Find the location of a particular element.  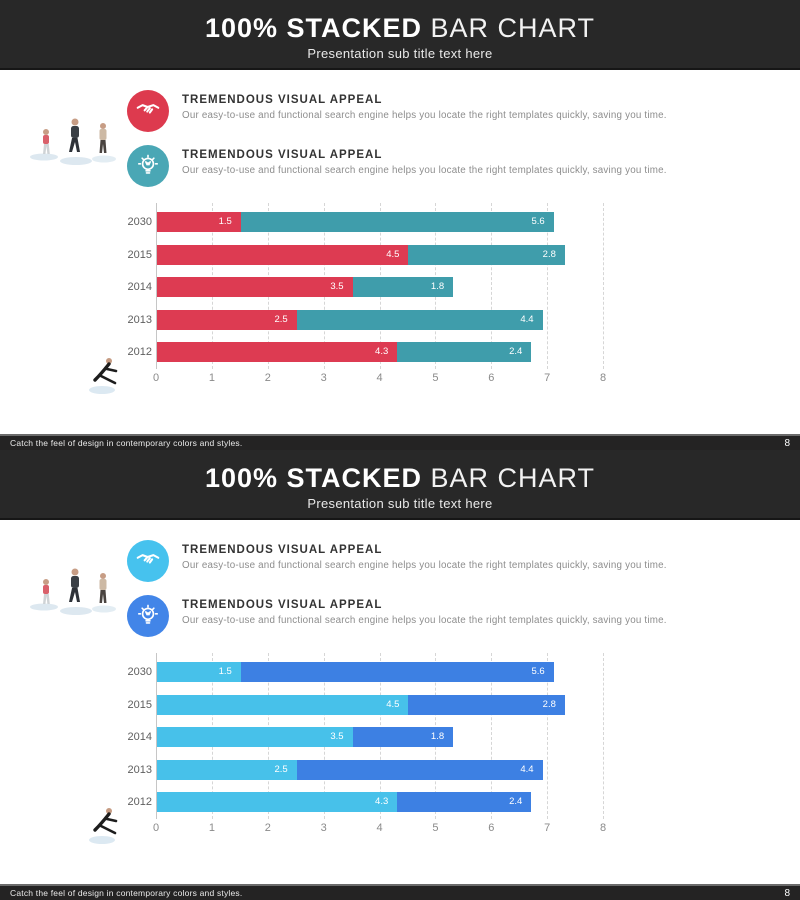

category-label: 2015 is located at coordinates (139, 704).